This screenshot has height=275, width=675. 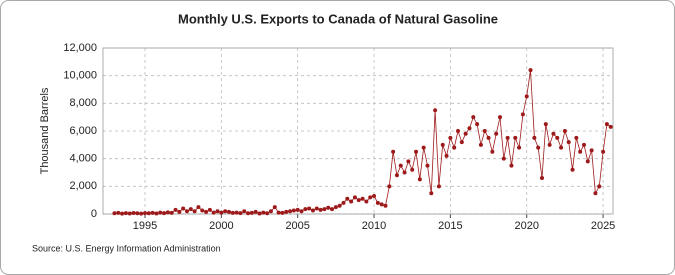 What do you see at coordinates (145, 226) in the screenshot?
I see `x-tick-label: 1995` at bounding box center [145, 226].